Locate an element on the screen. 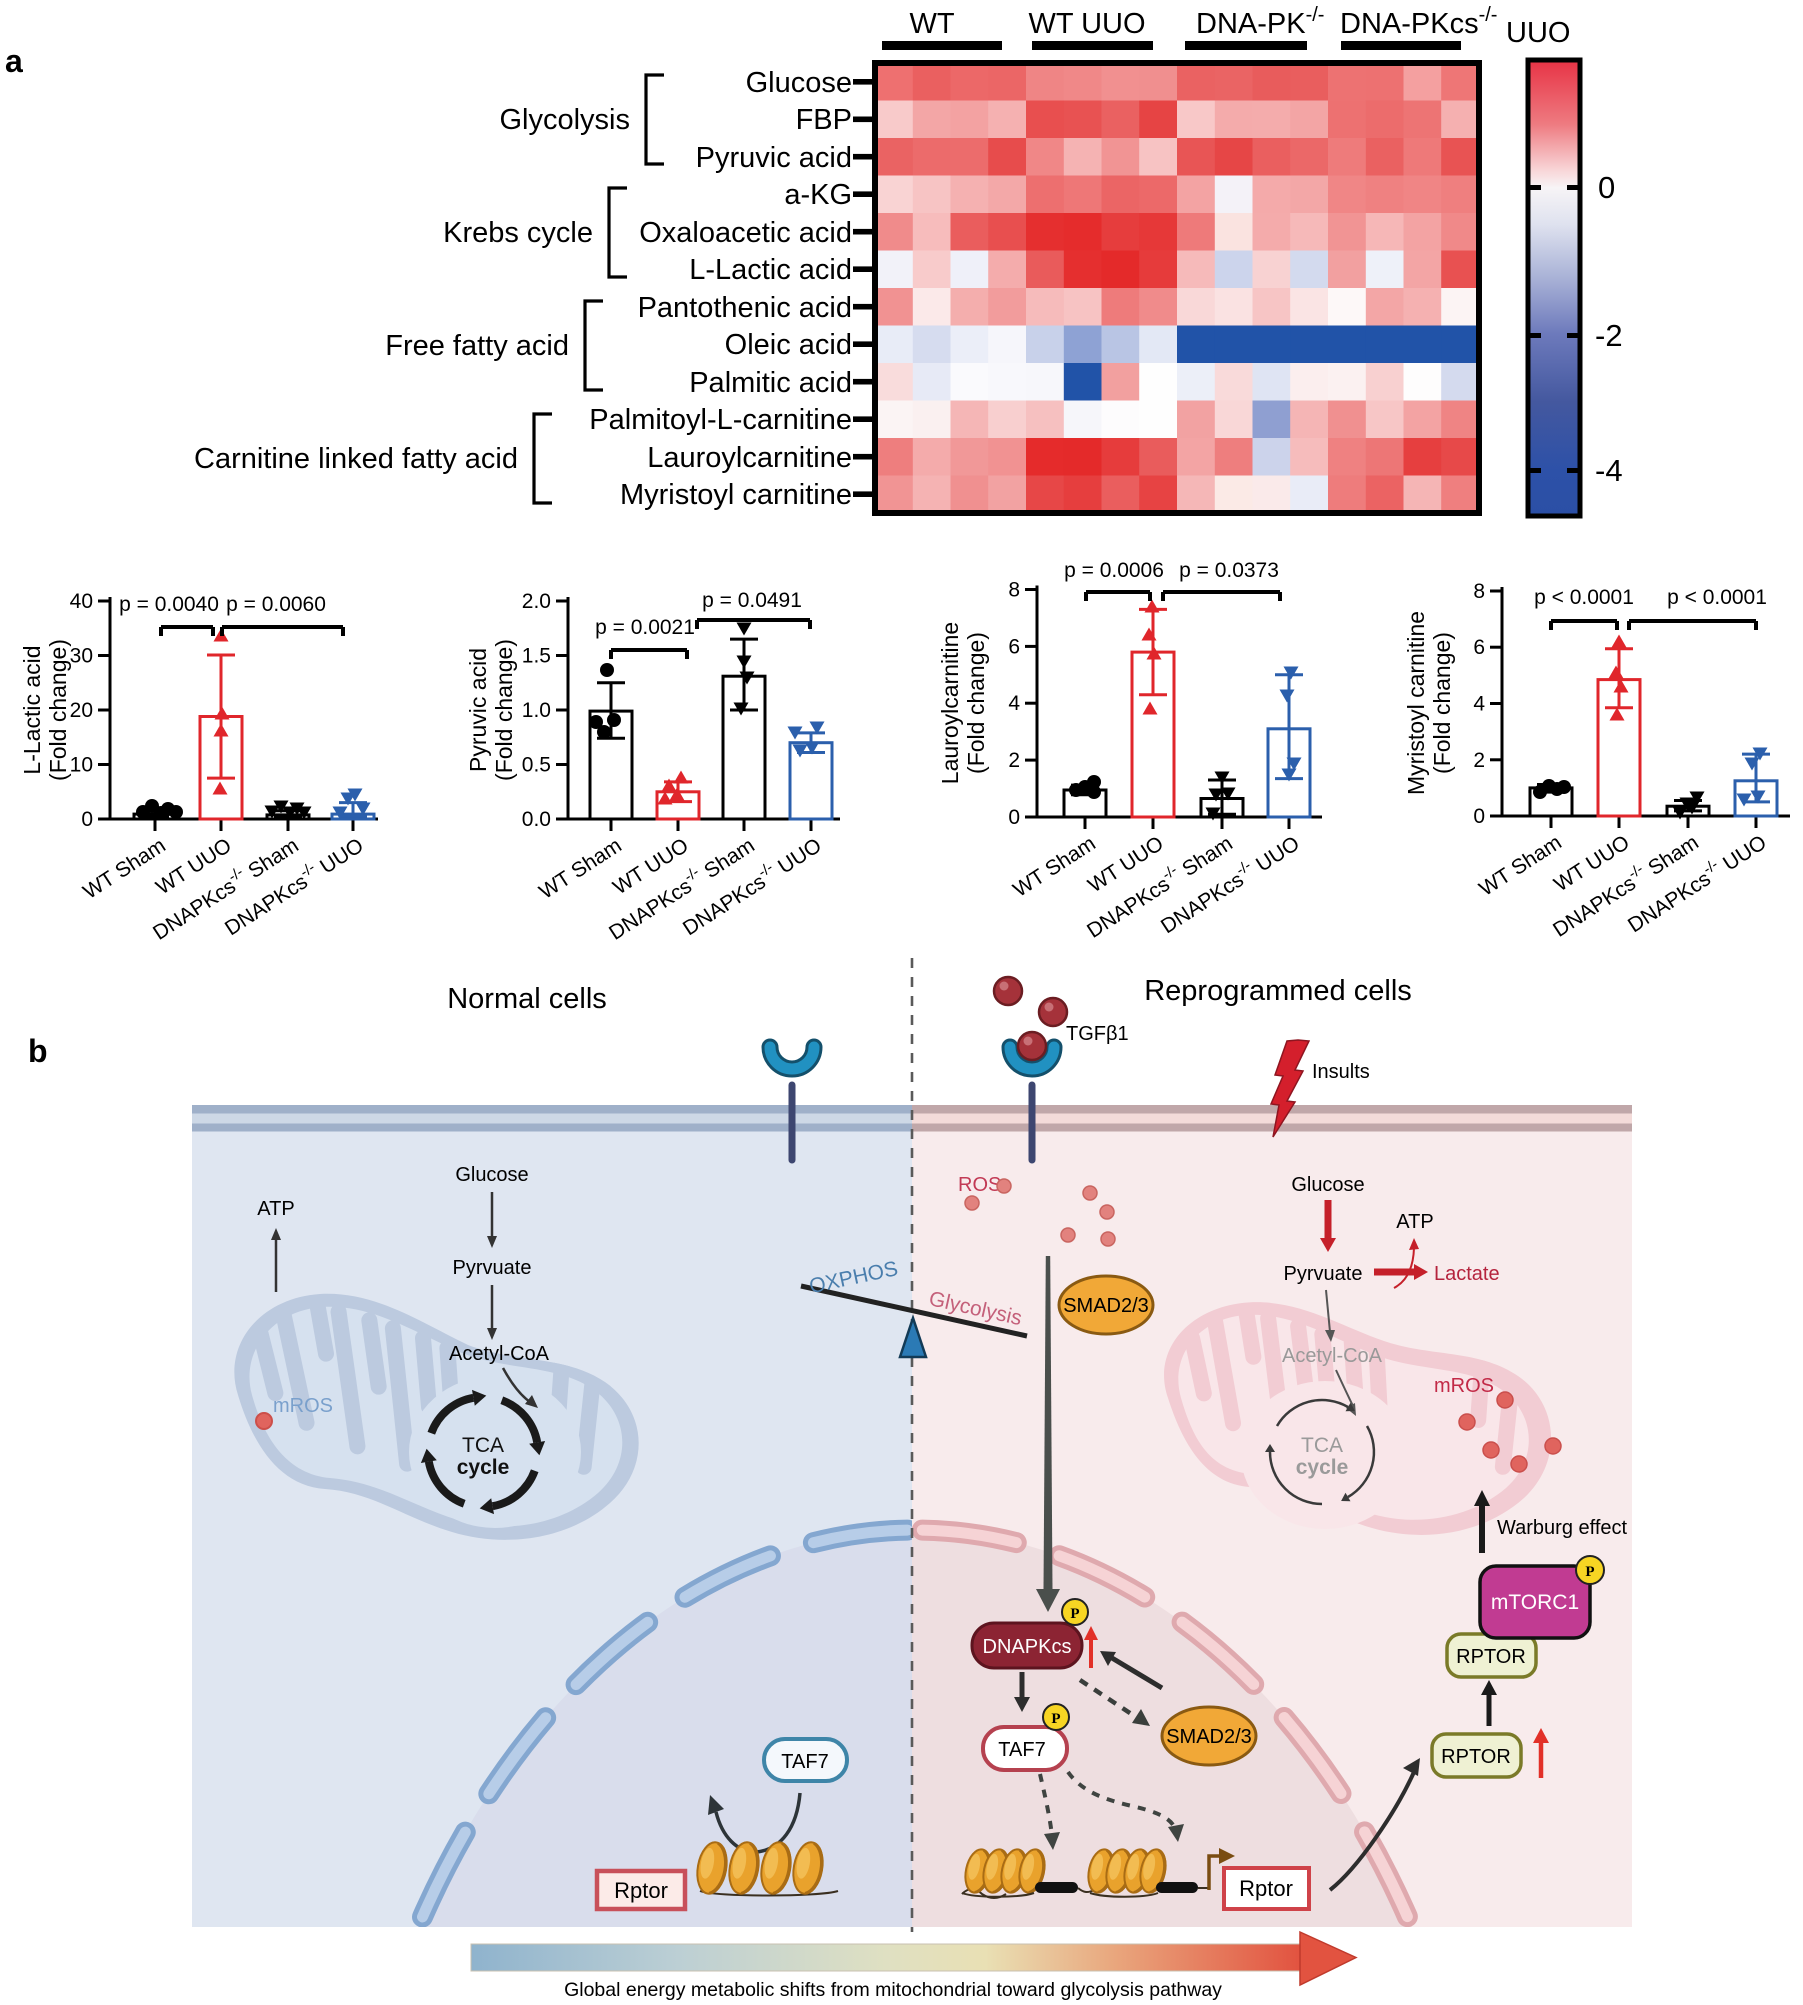 Image resolution: width=1803 pixels, height=2005 pixels. svg-text: 0.5 is located at coordinates (536, 765).